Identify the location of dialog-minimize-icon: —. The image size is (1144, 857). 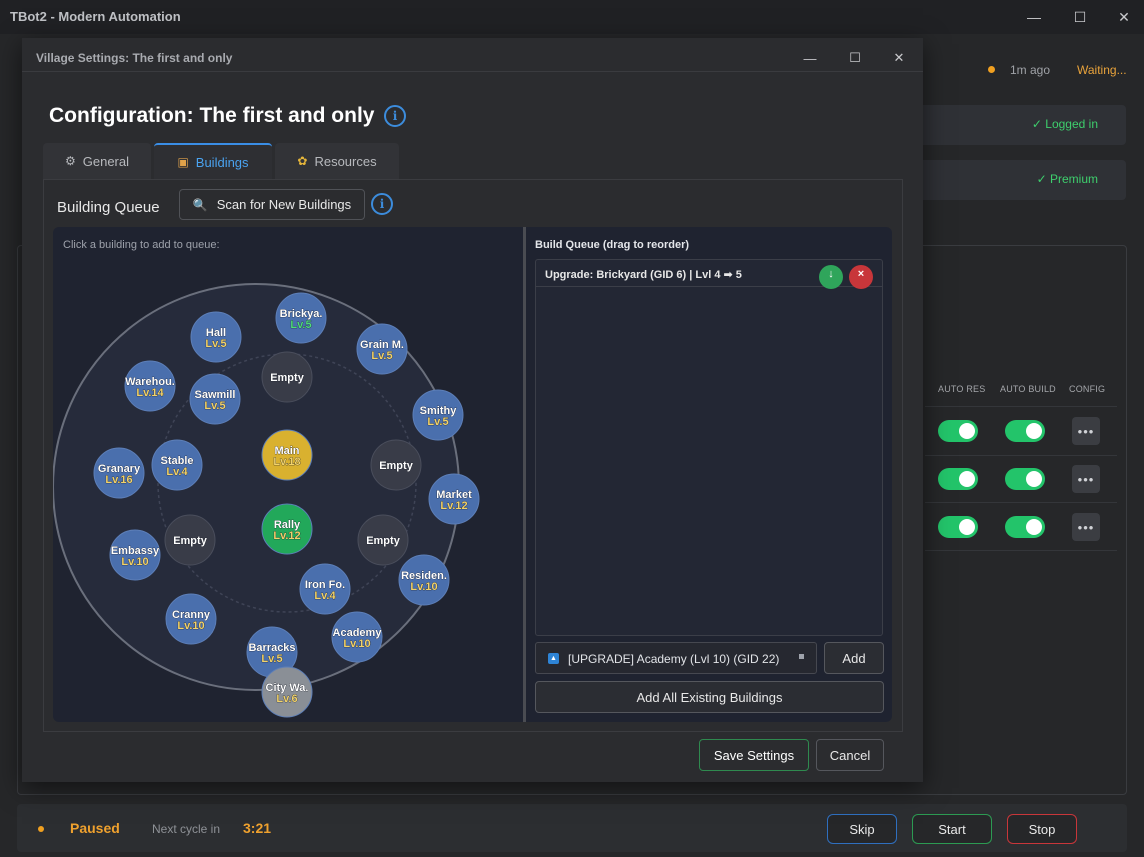
(810, 58).